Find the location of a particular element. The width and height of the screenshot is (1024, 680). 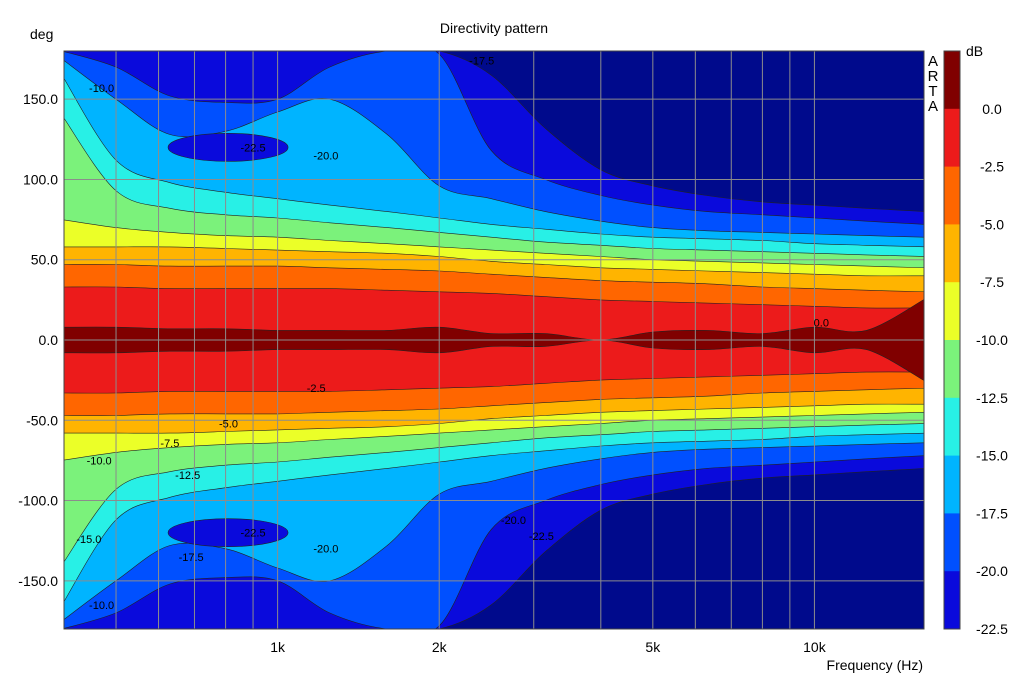

x-tick-label: 1k is located at coordinates (278, 647).